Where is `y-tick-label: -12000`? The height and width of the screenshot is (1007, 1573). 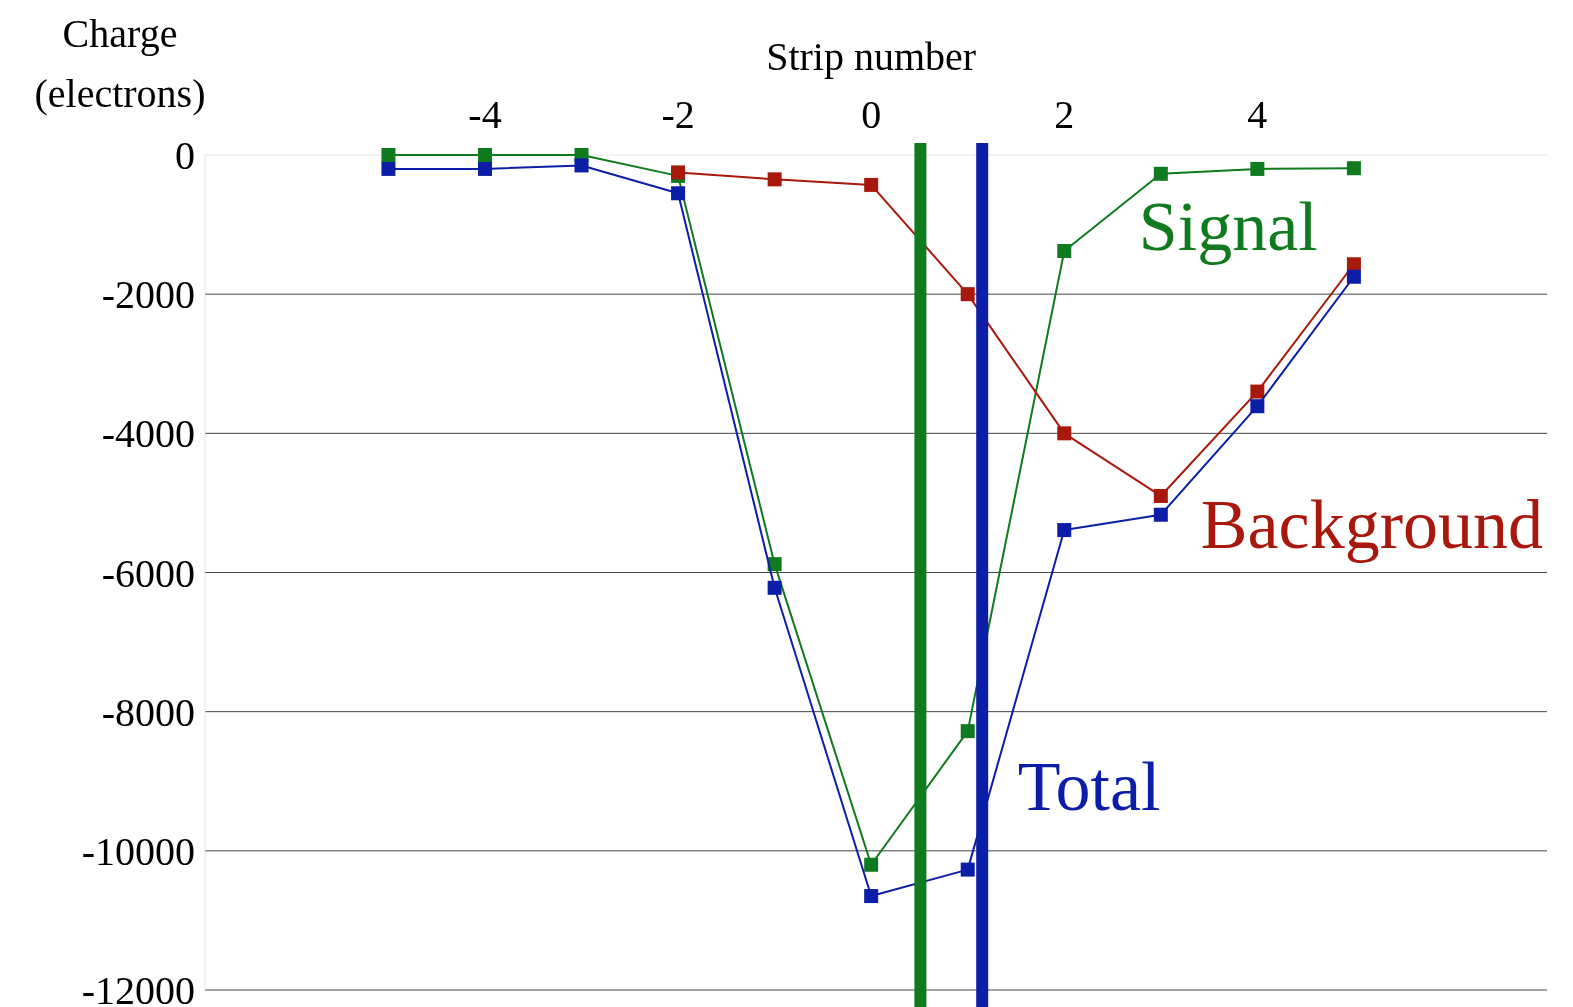 y-tick-label: -12000 is located at coordinates (138, 987).